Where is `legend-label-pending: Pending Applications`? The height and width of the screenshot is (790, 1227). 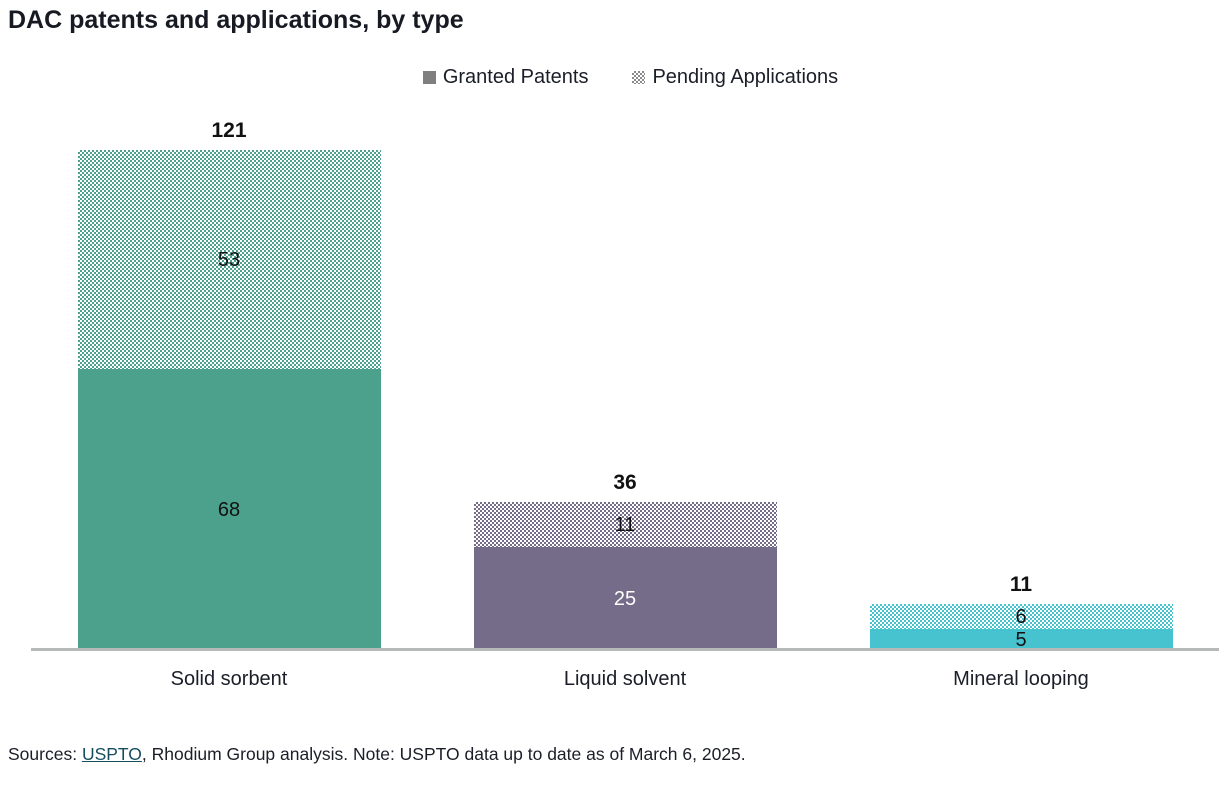
legend-label-pending: Pending Applications is located at coordinates (745, 77).